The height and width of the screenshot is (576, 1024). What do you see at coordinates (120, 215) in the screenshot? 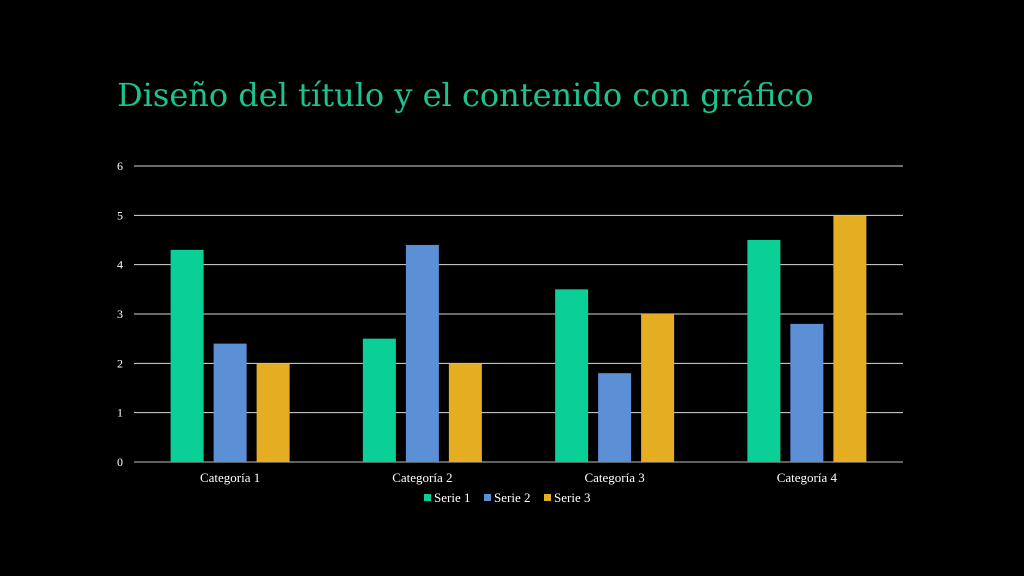
I see `y-tick-label: 5` at bounding box center [120, 215].